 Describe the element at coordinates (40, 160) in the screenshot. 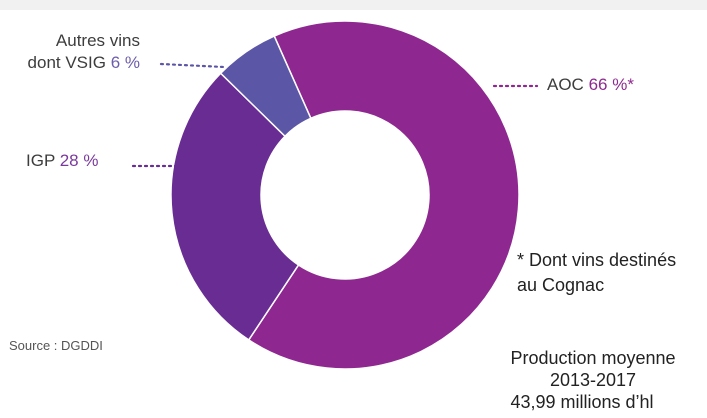

I see `label-igp-name: IGP` at that location.